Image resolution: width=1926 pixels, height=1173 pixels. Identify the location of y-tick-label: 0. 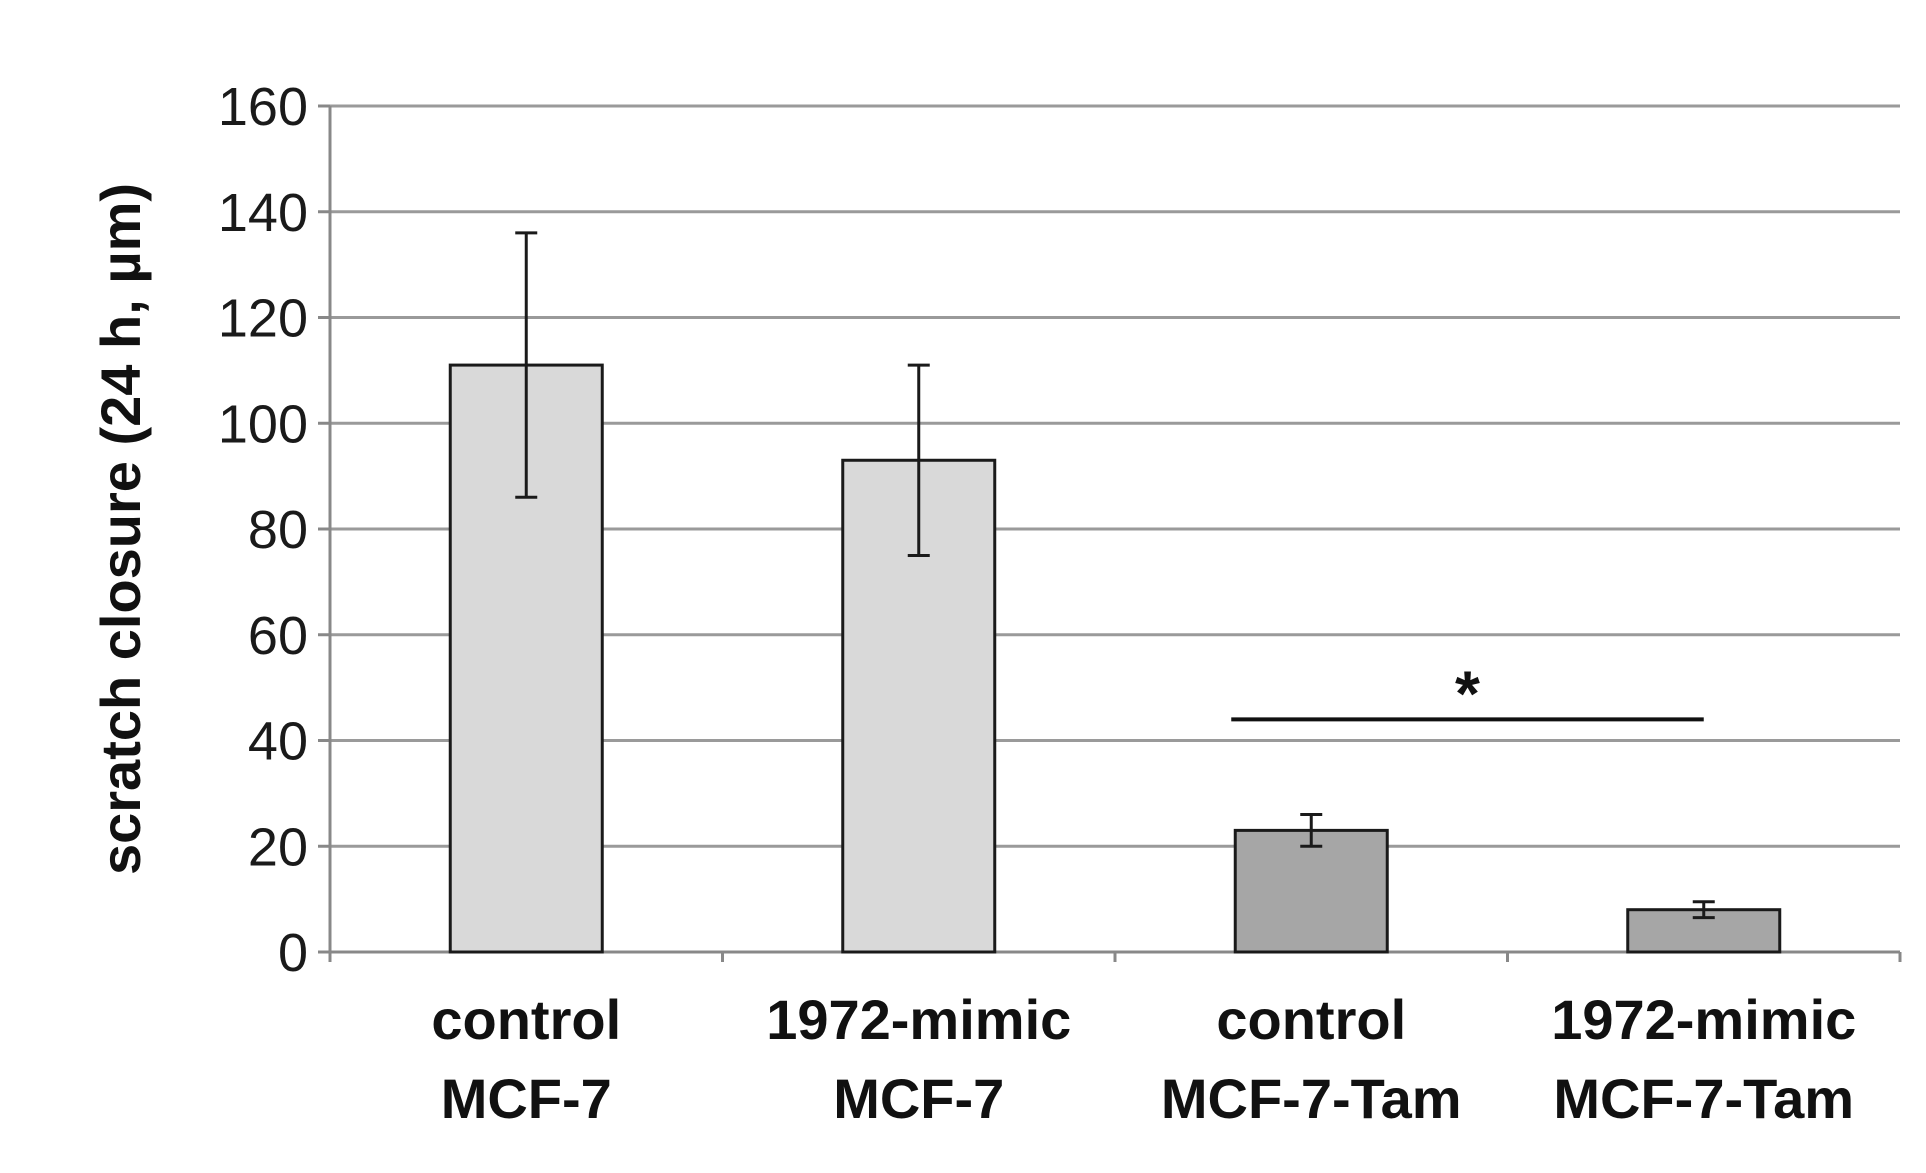
(293, 953).